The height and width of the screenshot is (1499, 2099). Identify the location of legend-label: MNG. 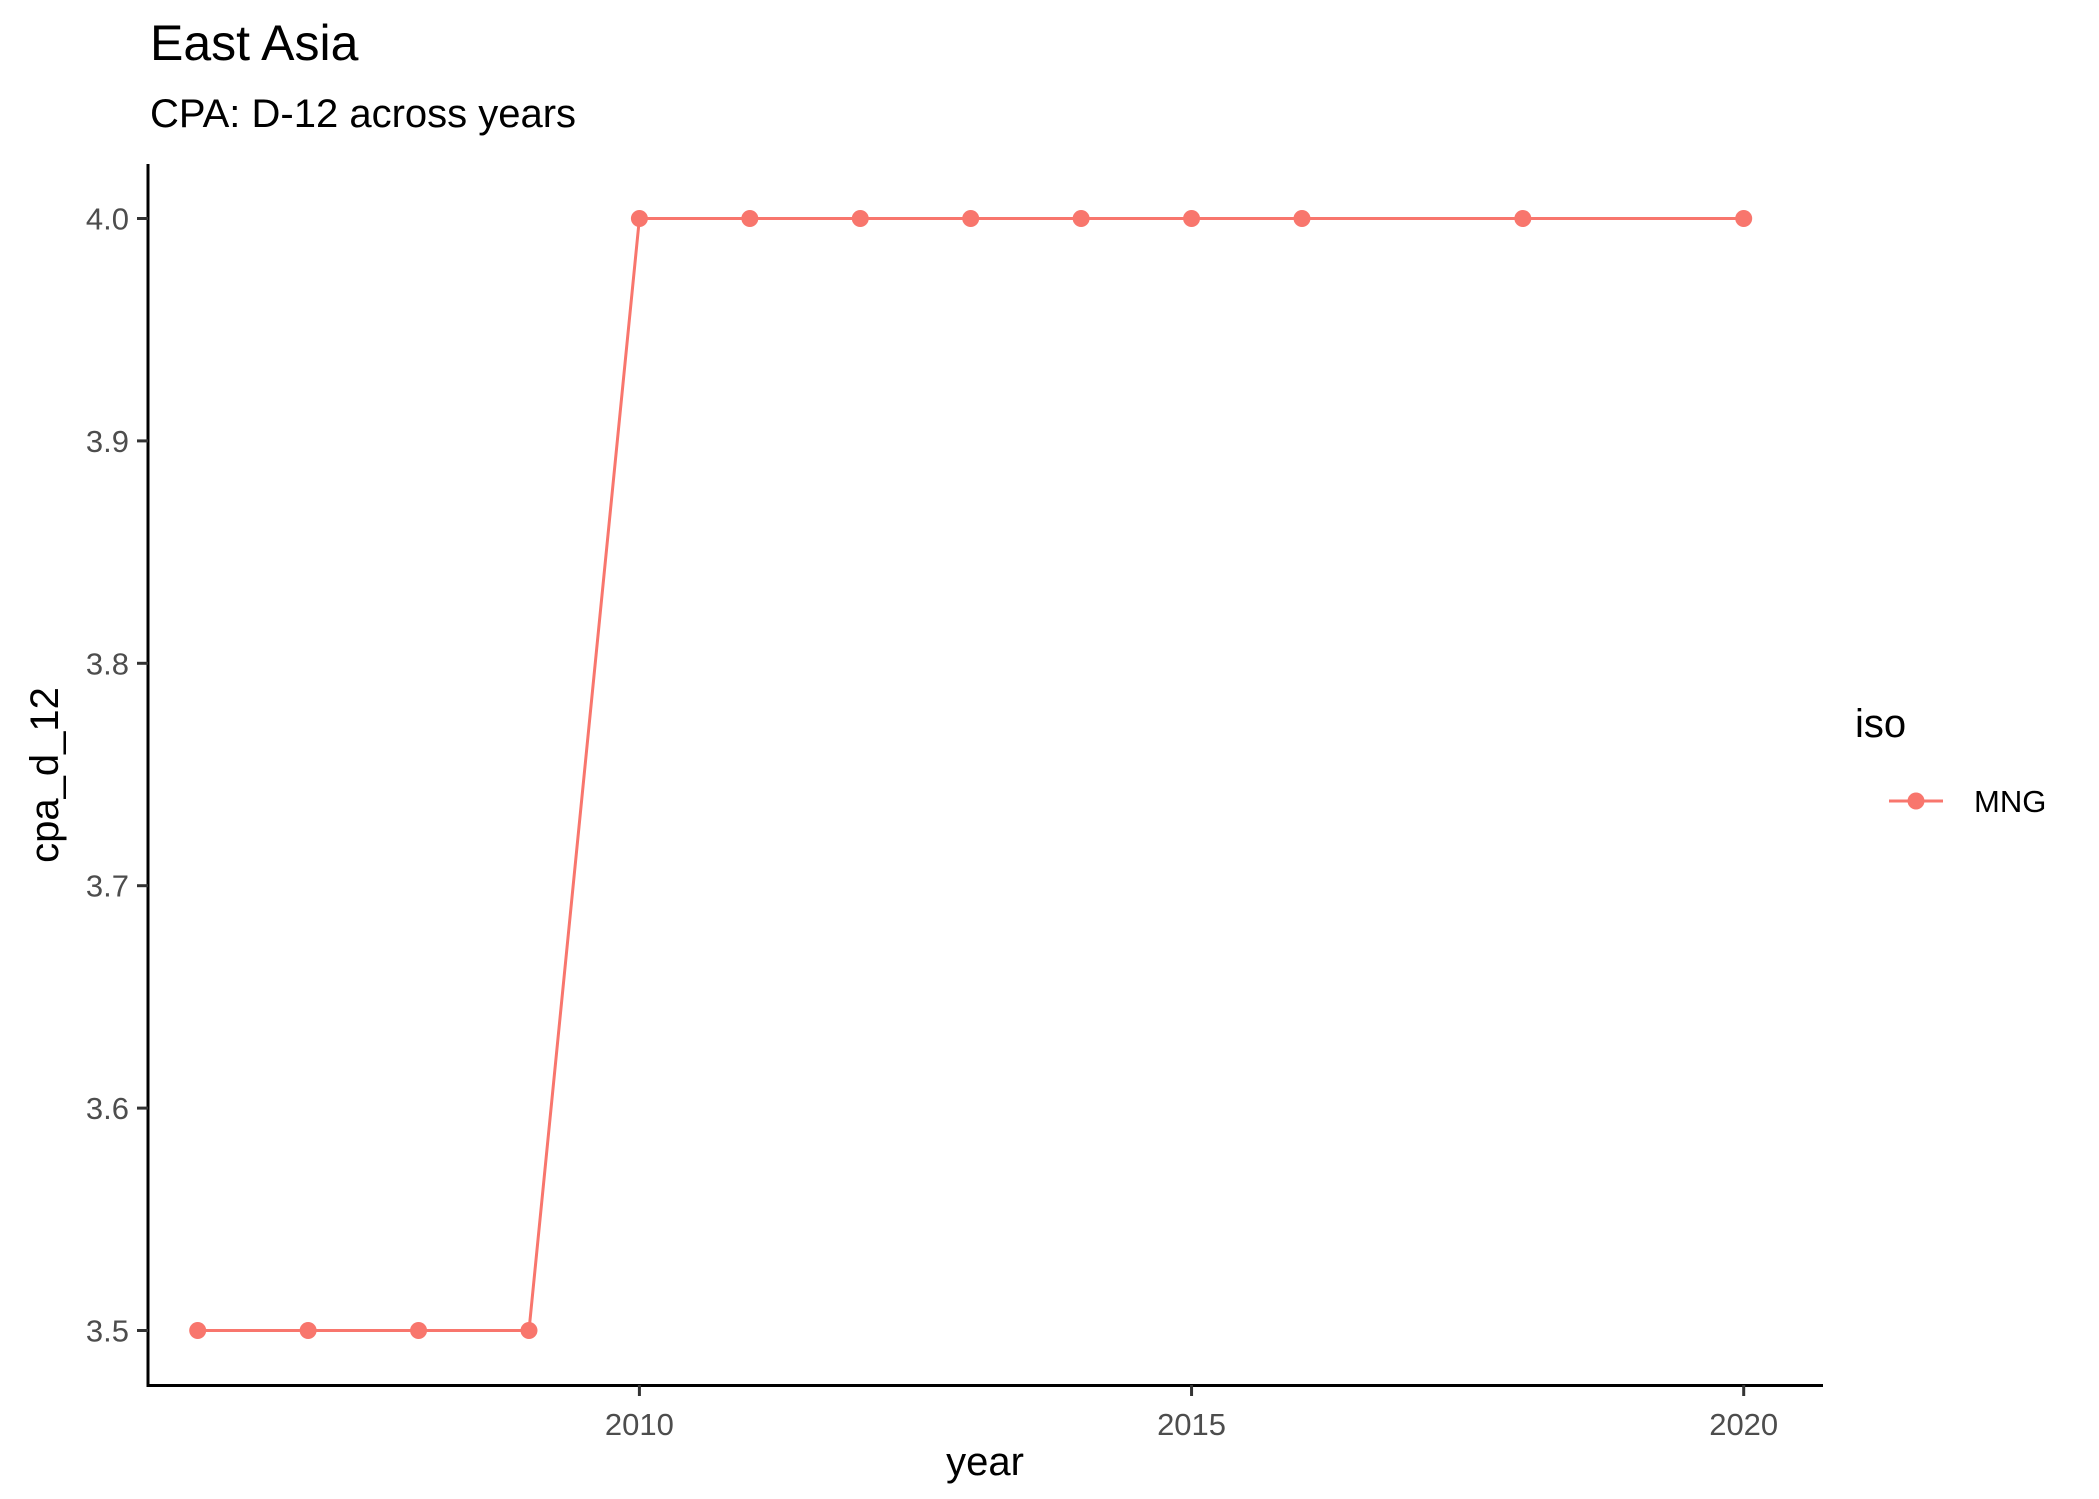
(2010, 801).